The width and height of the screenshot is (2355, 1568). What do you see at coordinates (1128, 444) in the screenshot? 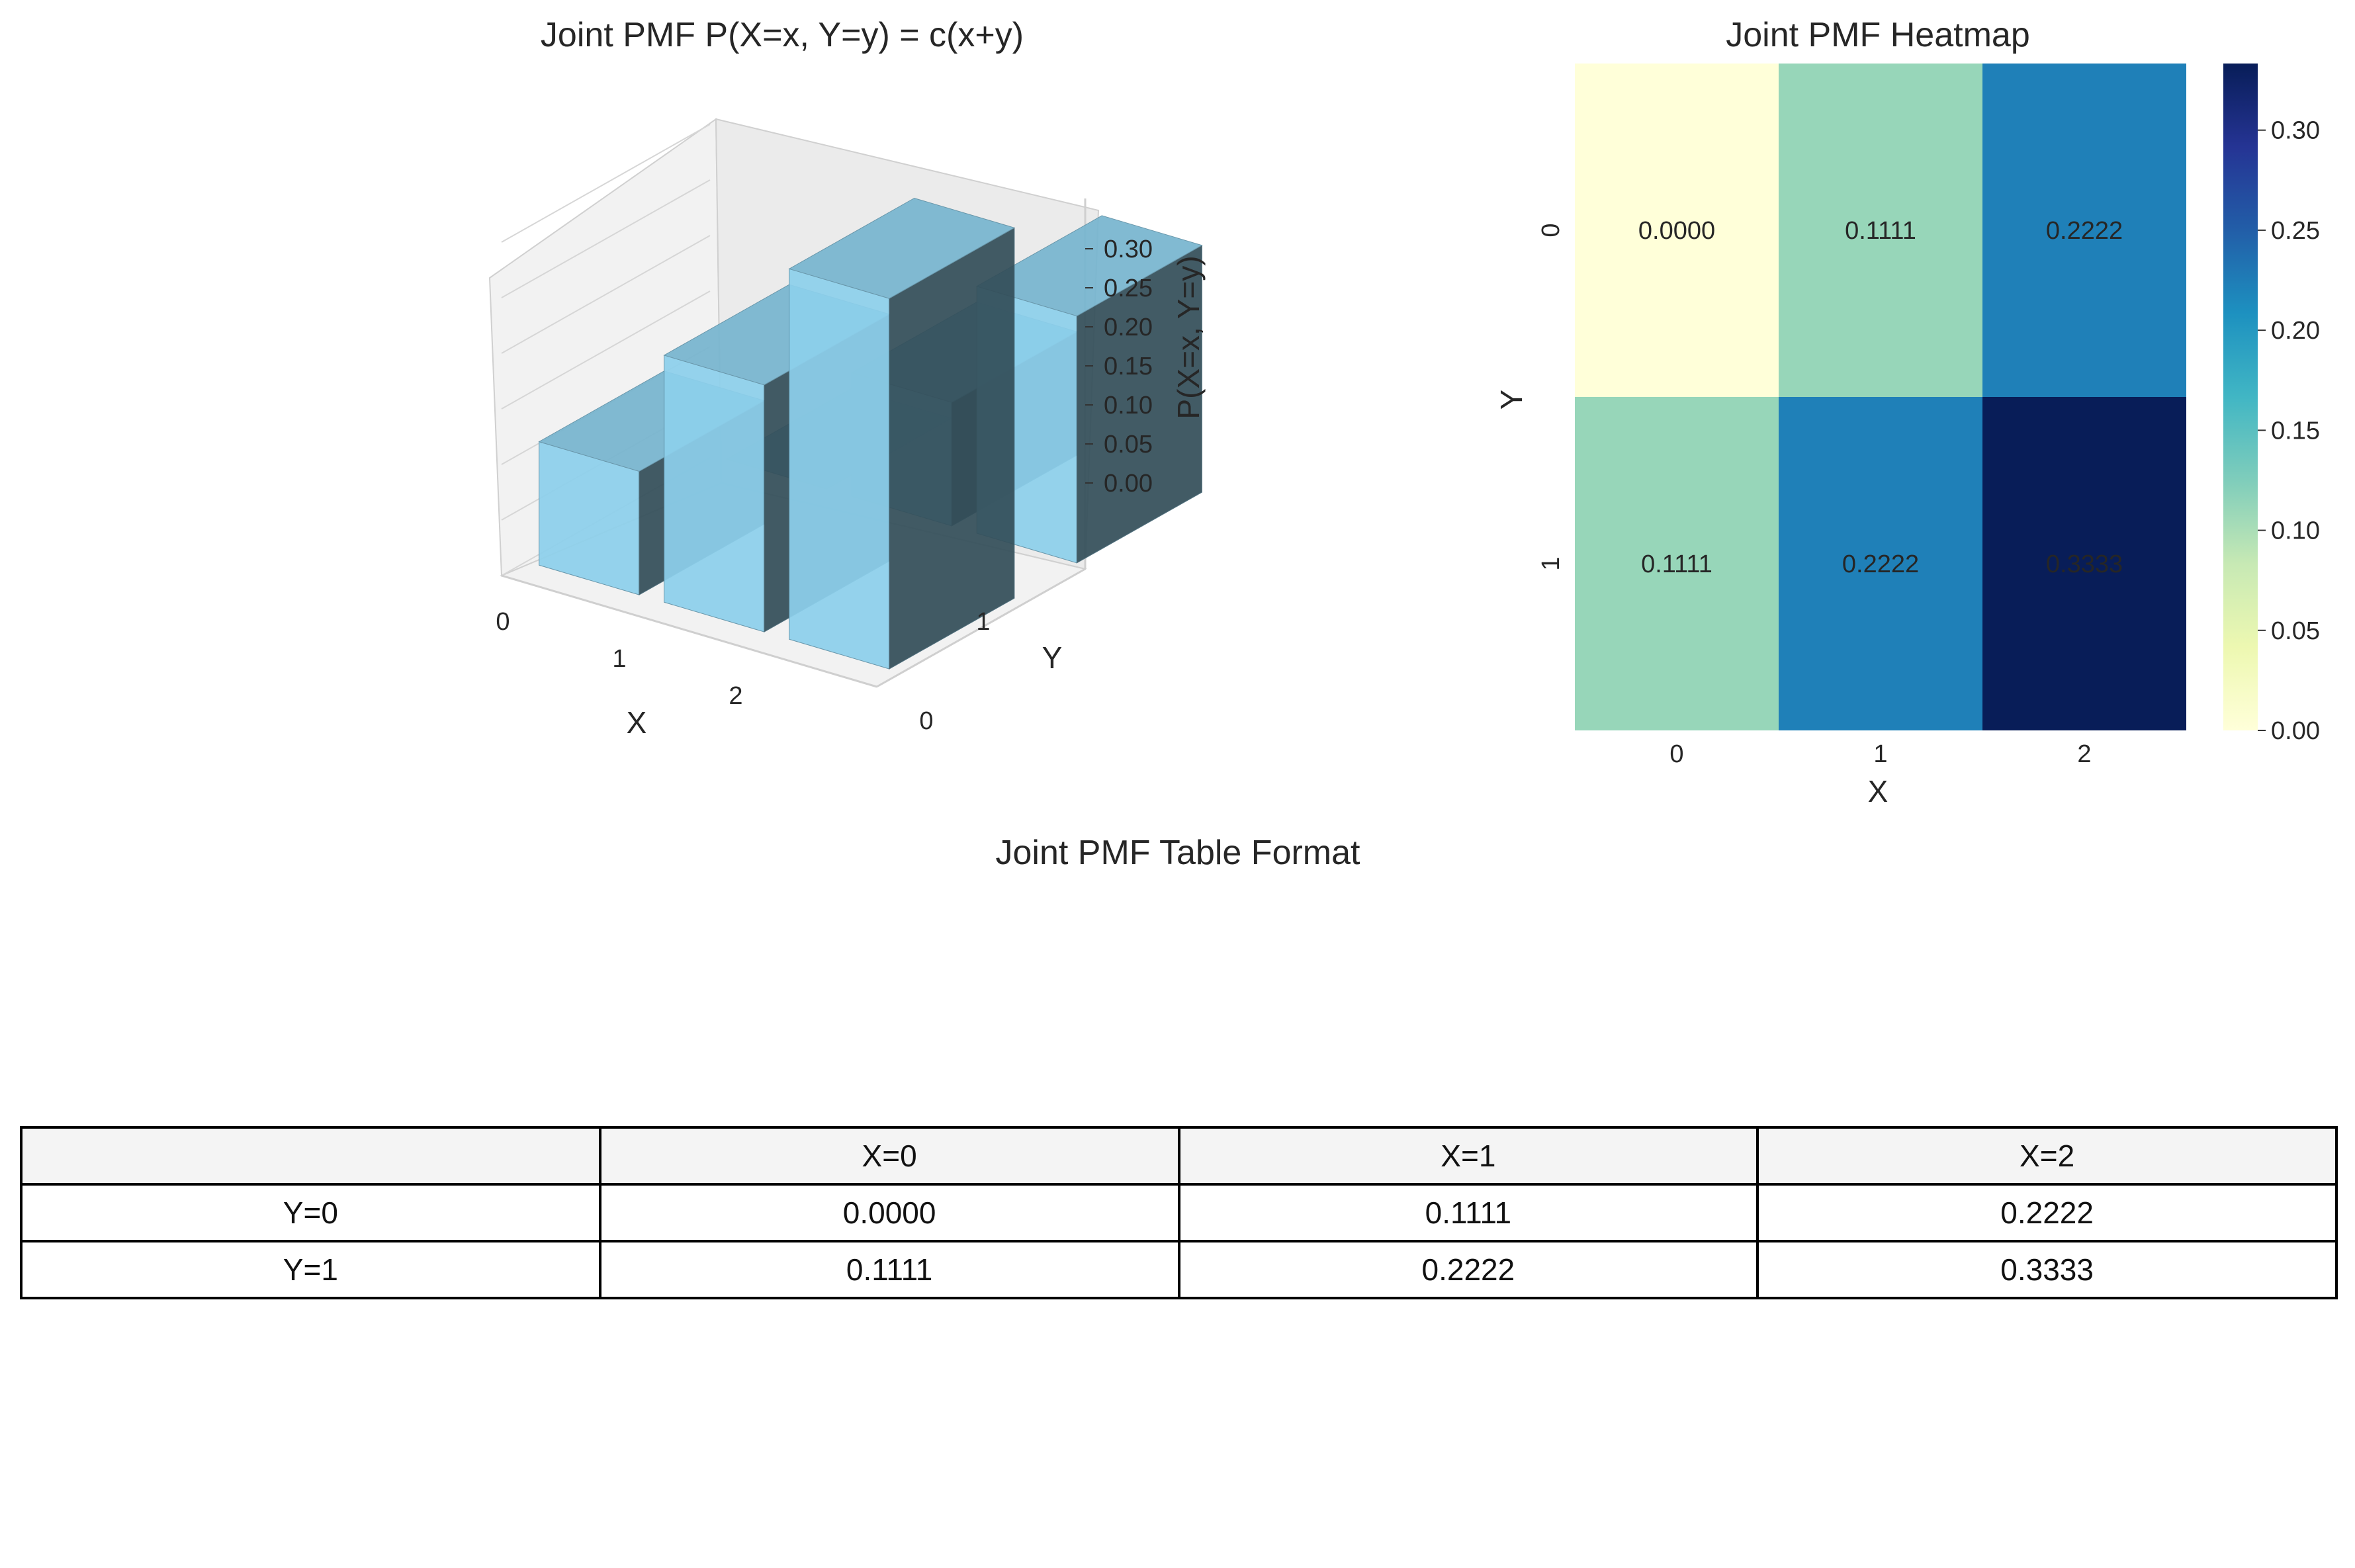
I see `bar3d-ztick-label: 0.05` at bounding box center [1128, 444].